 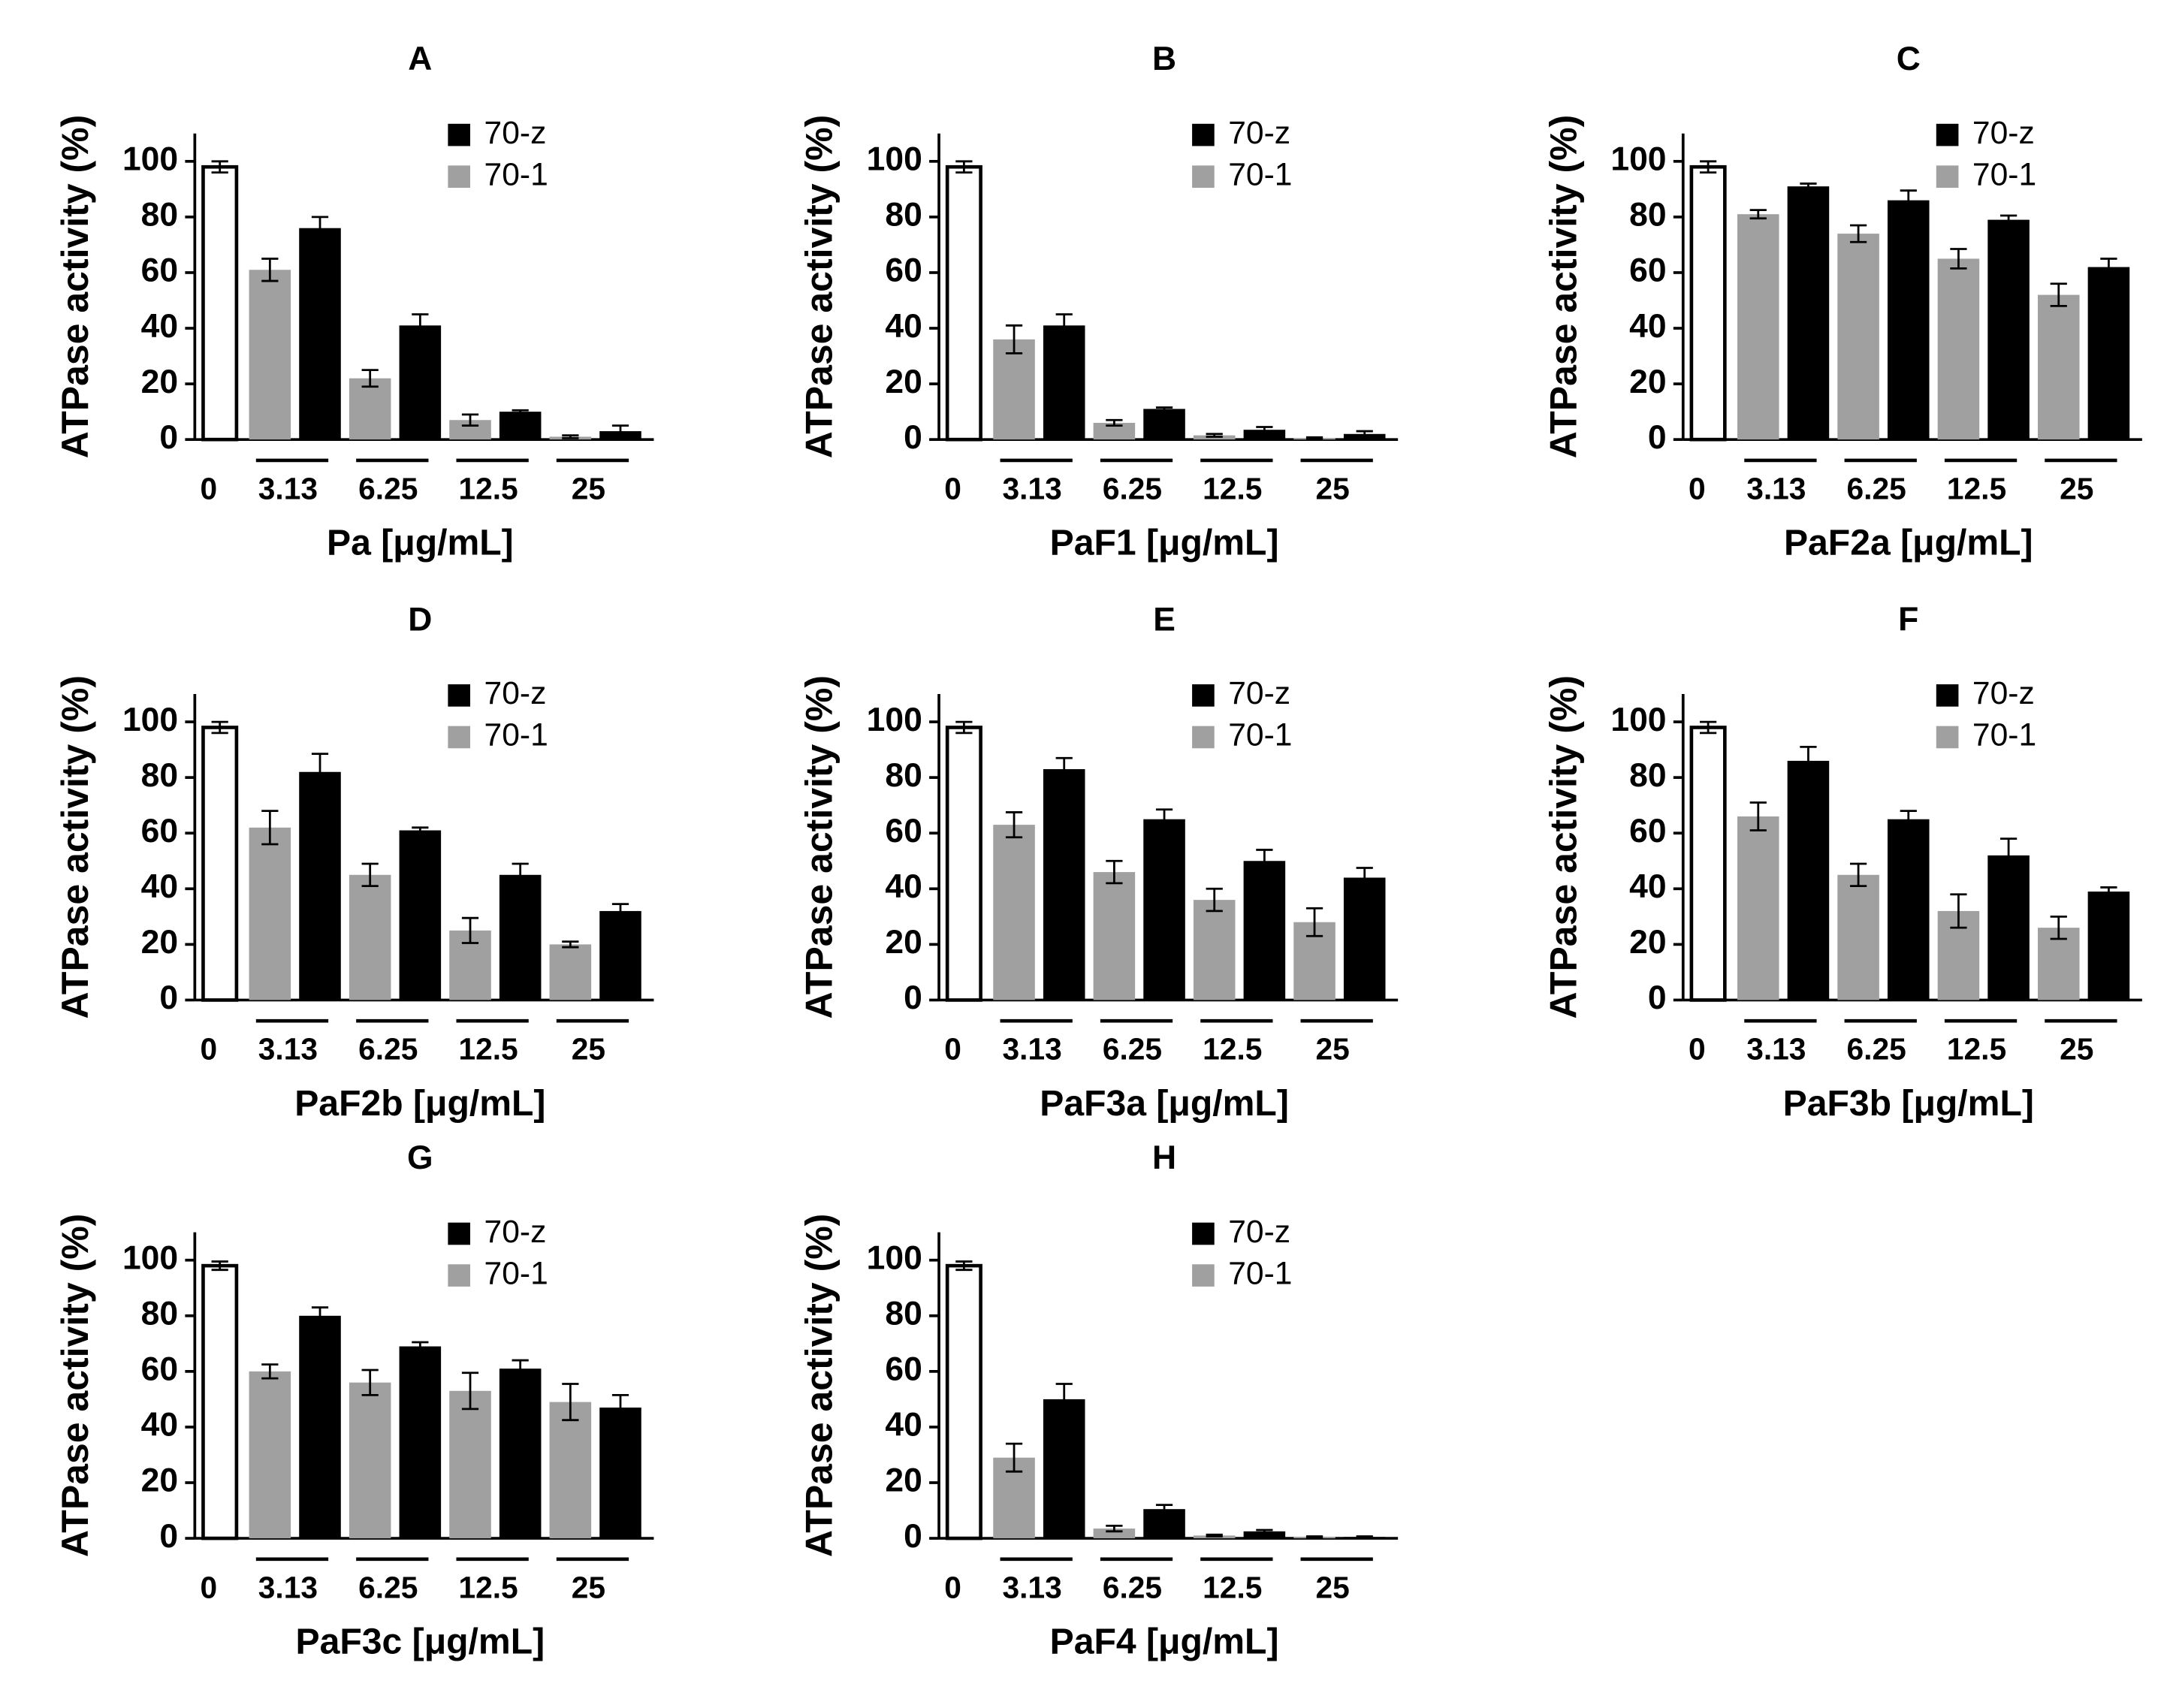 I want to click on panel-title: D, so click(x=420, y=619).